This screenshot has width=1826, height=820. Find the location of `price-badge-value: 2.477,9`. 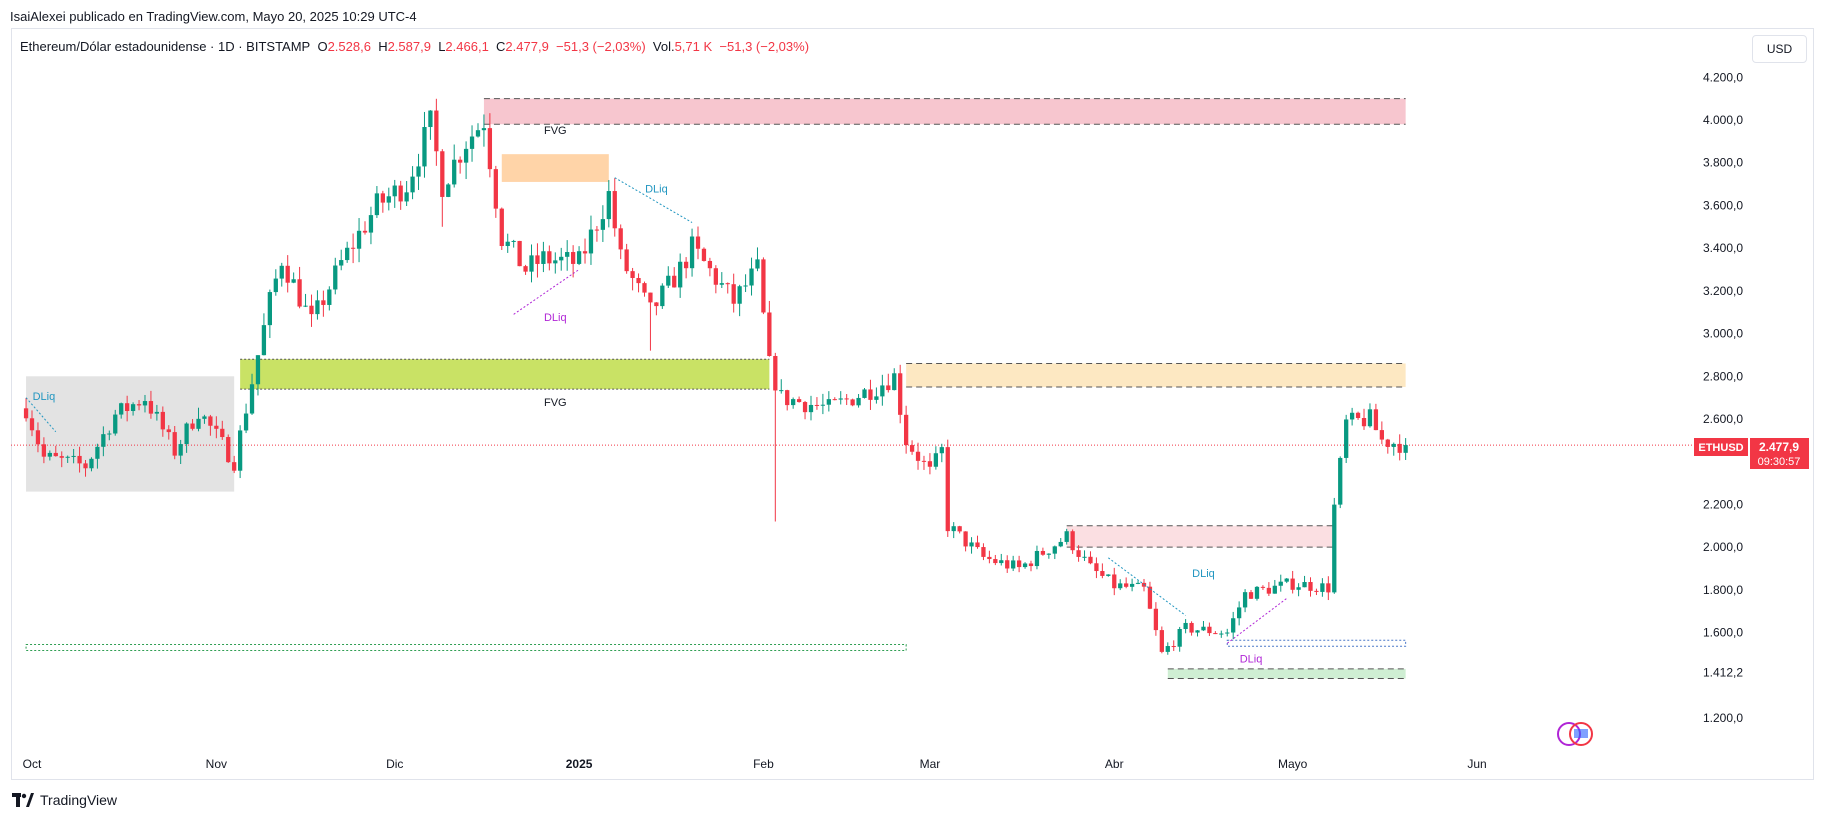

price-badge-value: 2.477,9 is located at coordinates (1779, 447).